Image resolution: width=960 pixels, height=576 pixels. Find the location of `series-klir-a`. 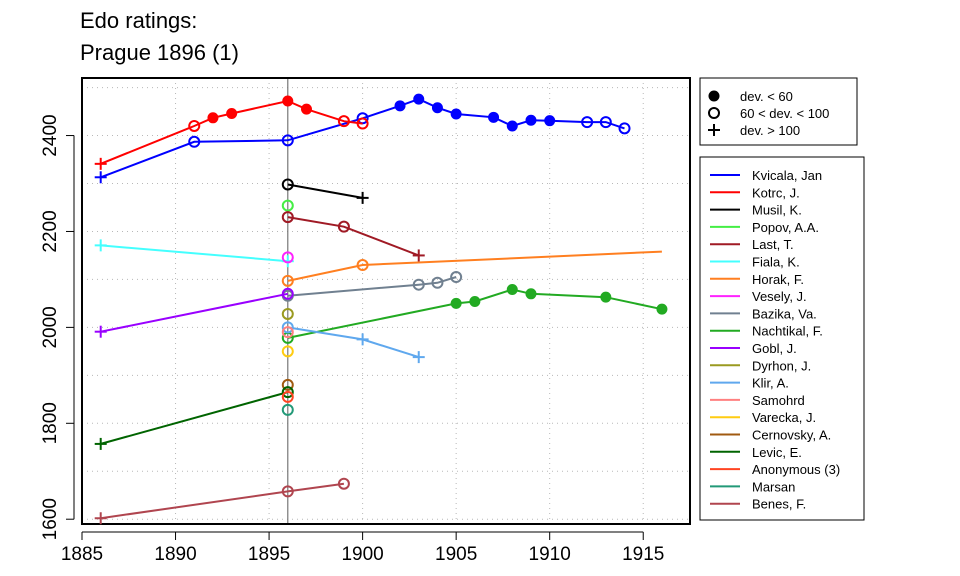

series-klir-a is located at coordinates (353, 342).